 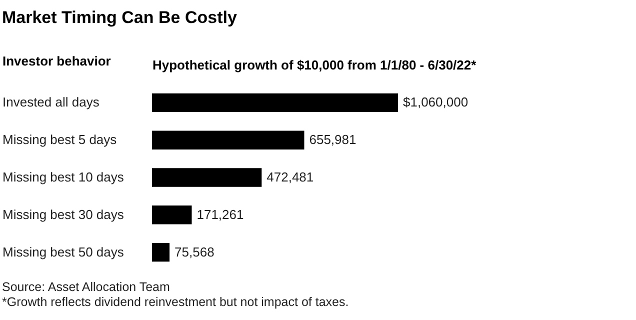 What do you see at coordinates (175, 302) in the screenshot?
I see `text: *Growth reflects dividend reinvestment but not impact of taxes.` at bounding box center [175, 302].